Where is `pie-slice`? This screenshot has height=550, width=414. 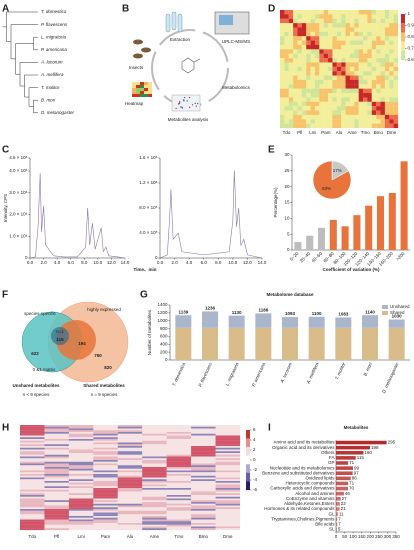 pie-slice is located at coordinates (332, 180).